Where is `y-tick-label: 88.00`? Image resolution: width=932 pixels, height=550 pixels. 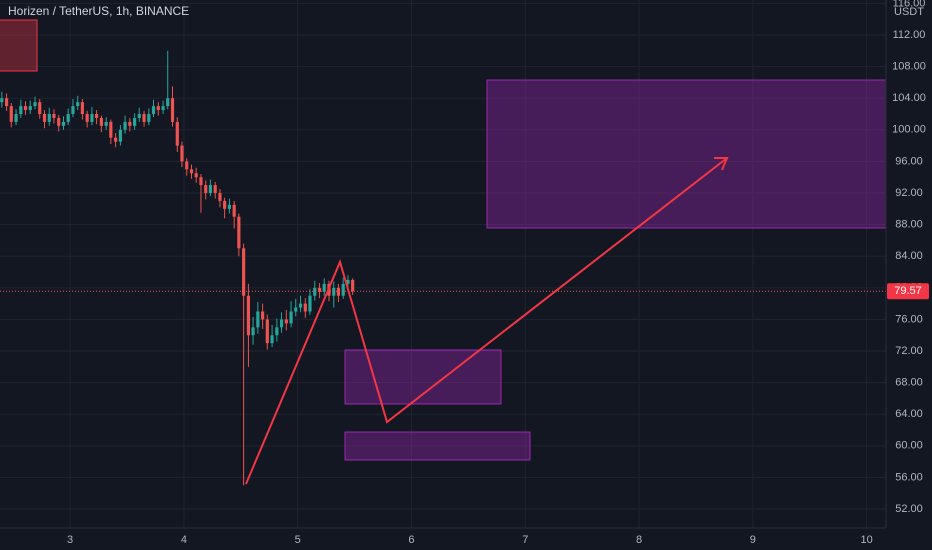
y-tick-label: 88.00 is located at coordinates (909, 225).